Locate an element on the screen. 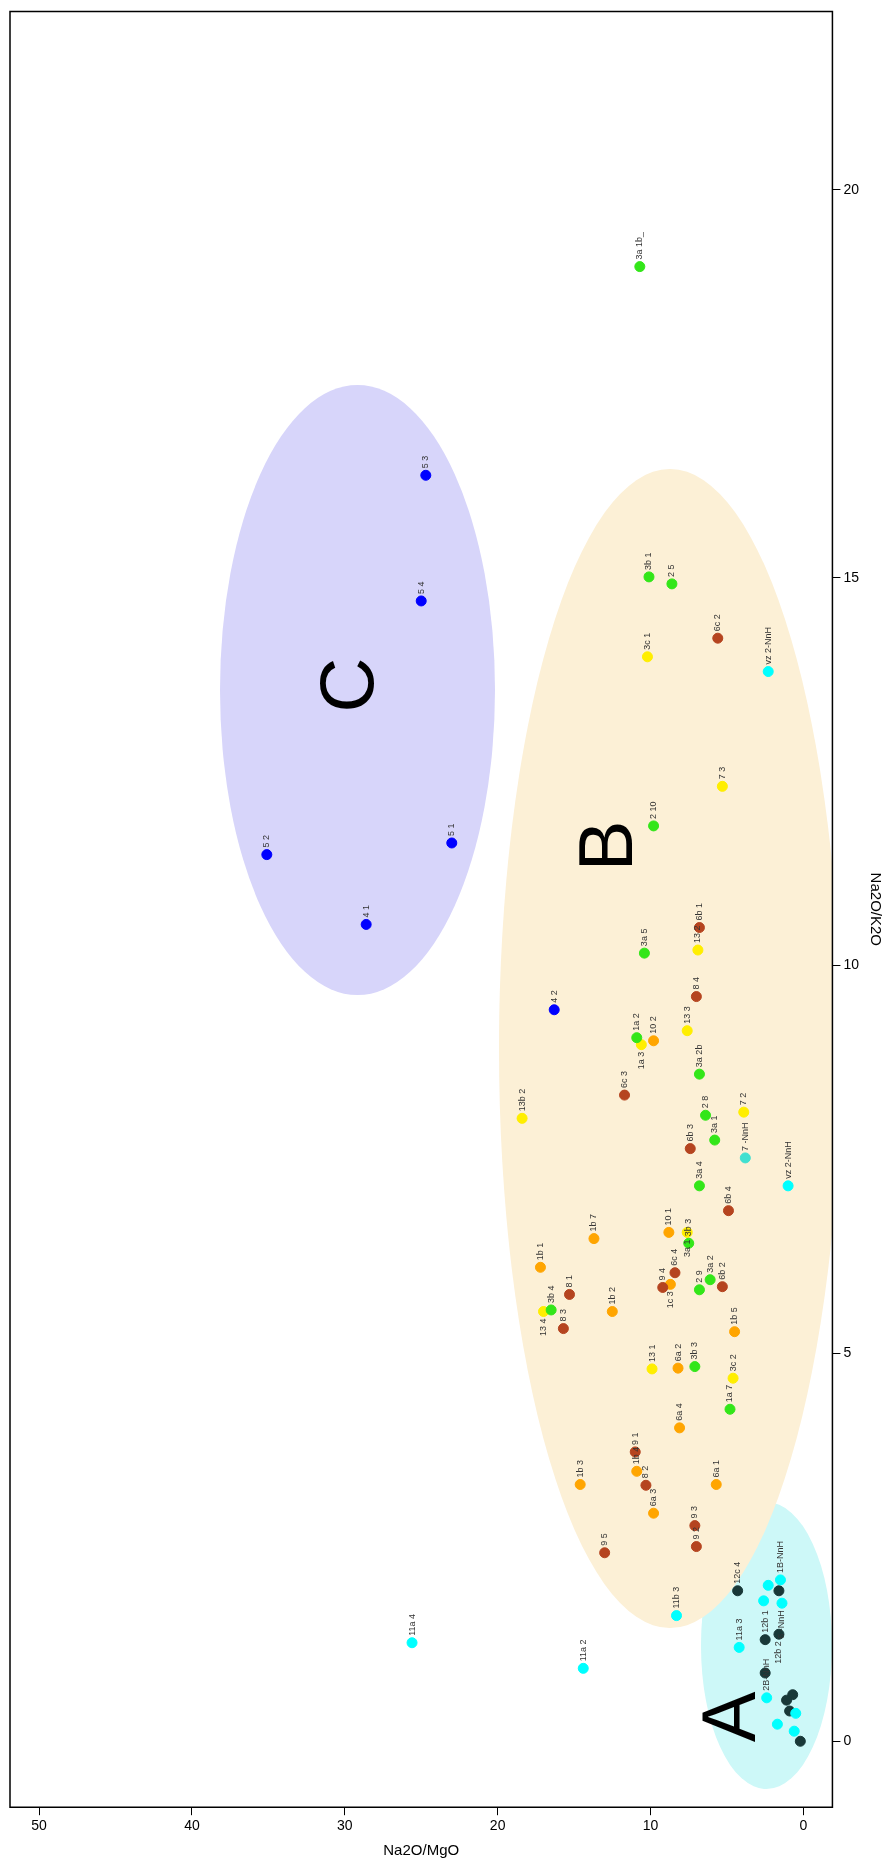 The height and width of the screenshot is (1870, 896). annotation: 6b 4 is located at coordinates (727, 1195).